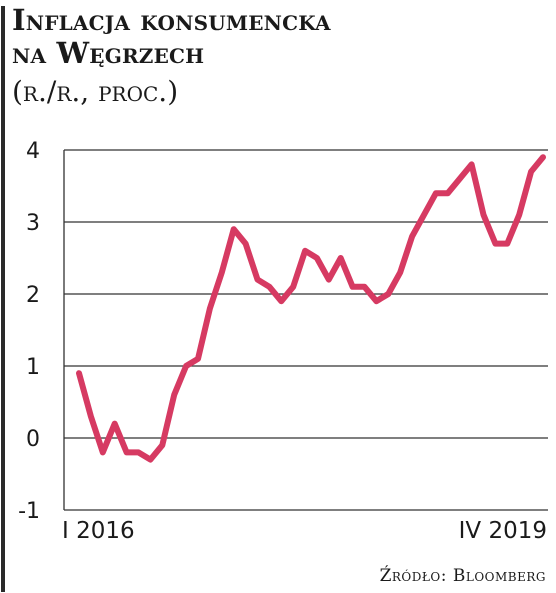 Image resolution: width=556 pixels, height=593 pixels. What do you see at coordinates (171, 20) in the screenshot?
I see `title-line-1: Inflacja konsumencka` at bounding box center [171, 20].